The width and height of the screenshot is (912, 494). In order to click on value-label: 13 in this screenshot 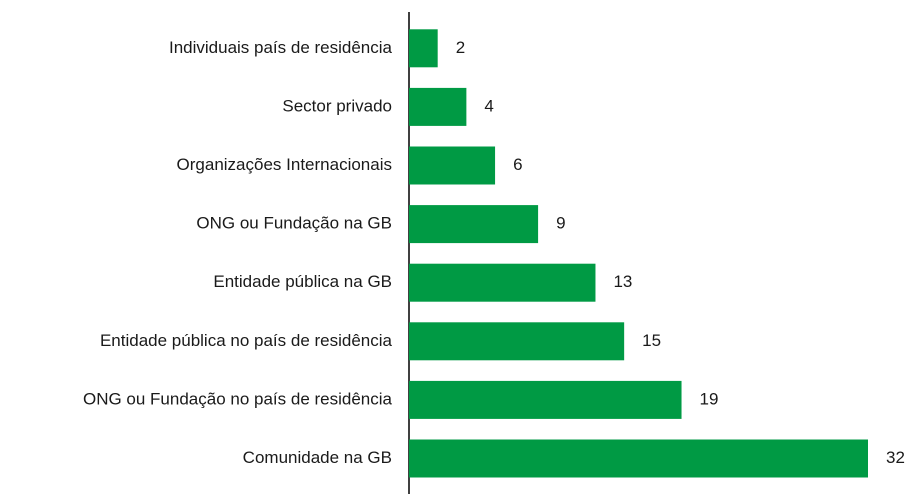, I will do `click(622, 281)`.